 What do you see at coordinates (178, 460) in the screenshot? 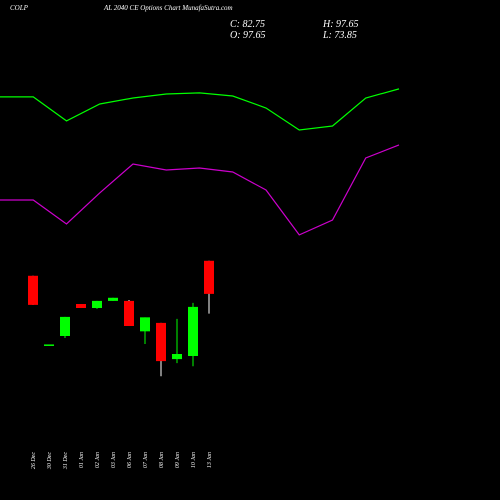
I see `x-tick-label: 09 Jan` at bounding box center [178, 460].